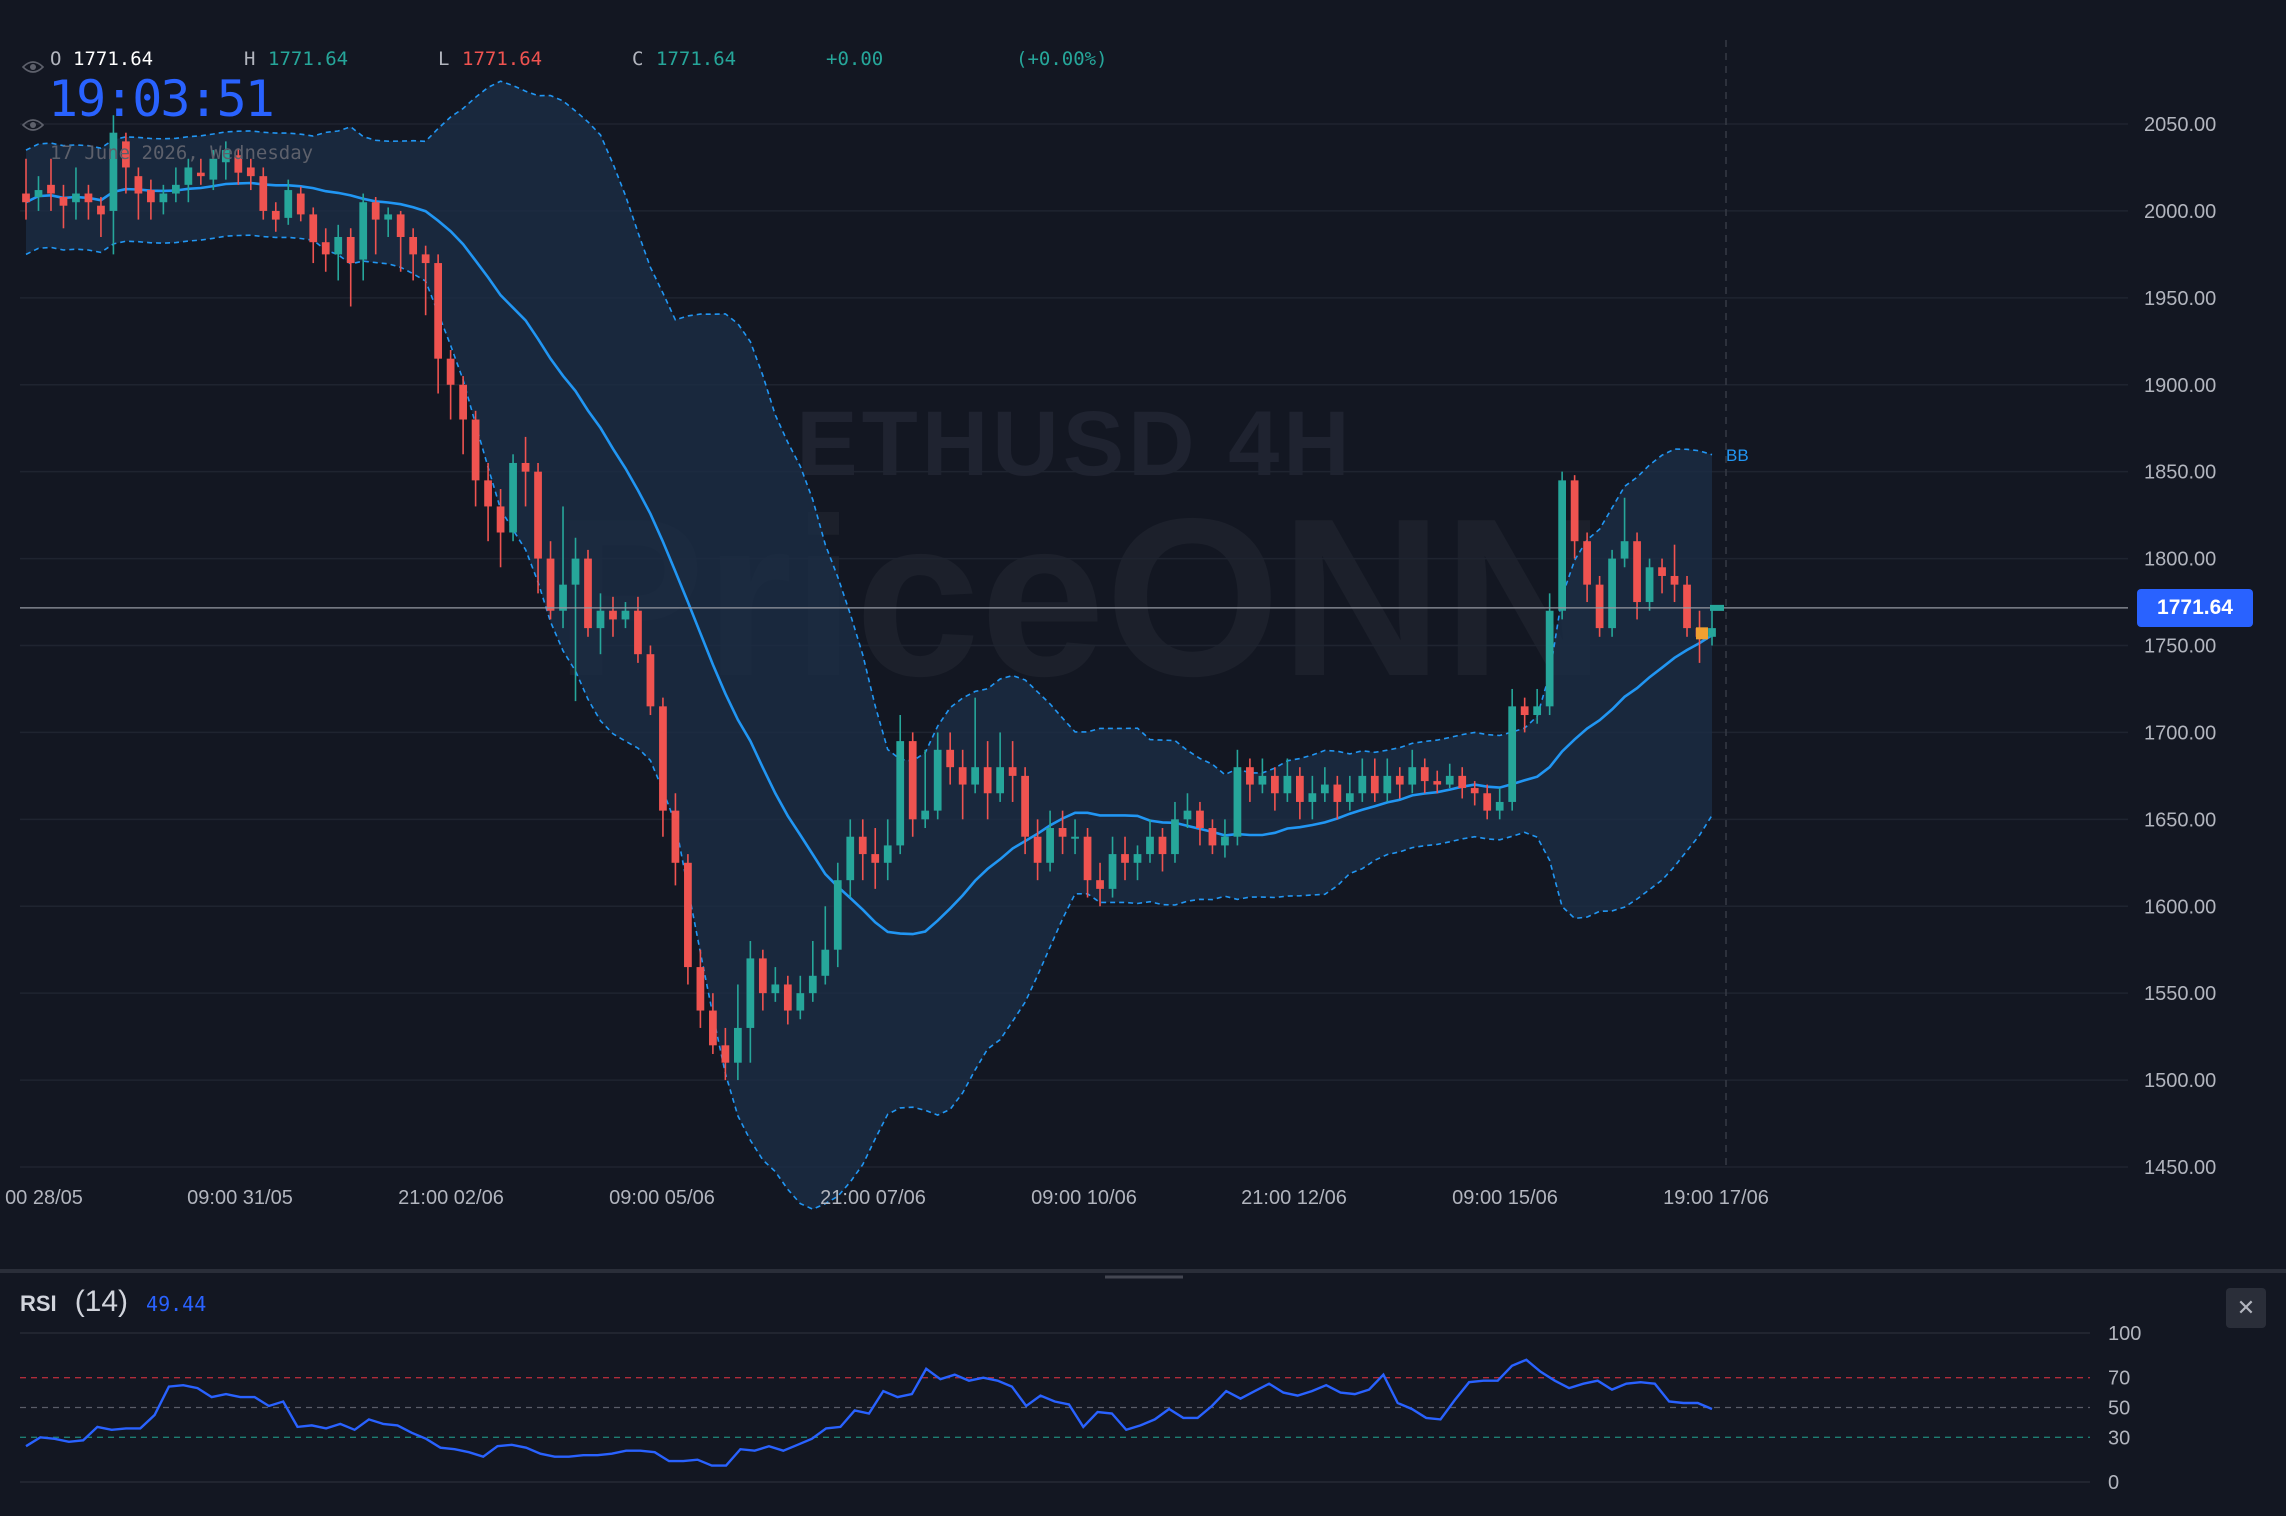 Image resolution: width=2286 pixels, height=1516 pixels. What do you see at coordinates (2180, 733) in the screenshot?
I see `price-tick-label: 1700.00` at bounding box center [2180, 733].